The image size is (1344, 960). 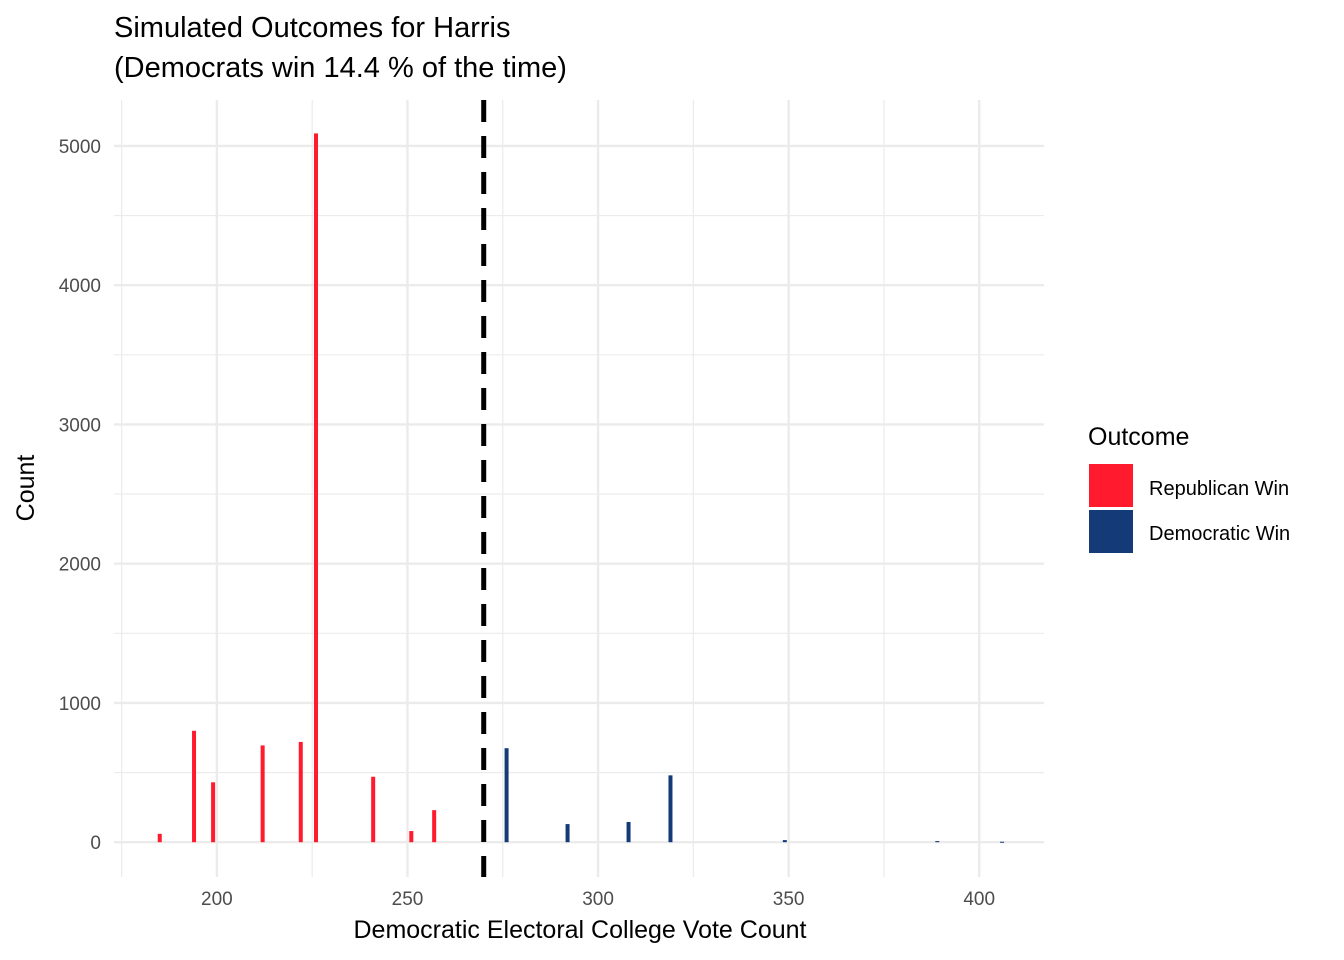 What do you see at coordinates (312, 28) in the screenshot?
I see `chart-title: Simulated Outcomes for Harris` at bounding box center [312, 28].